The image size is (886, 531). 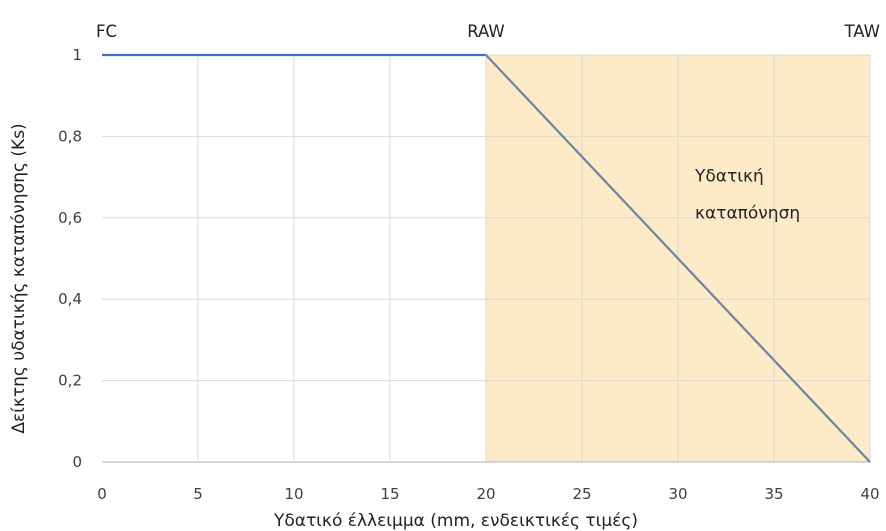 What do you see at coordinates (102, 494) in the screenshot?
I see `x-tick-label: 0` at bounding box center [102, 494].